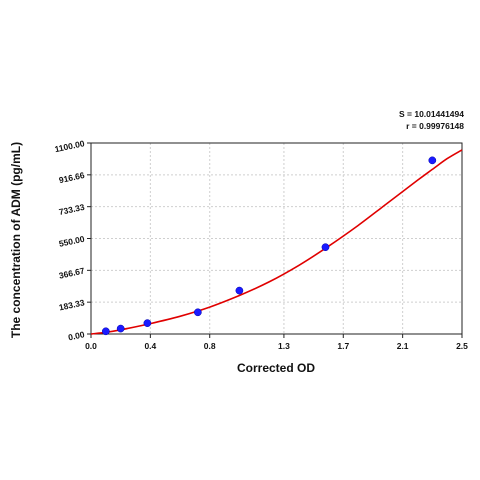  Describe the element at coordinates (210, 346) in the screenshot. I see `x-tick-label: 0.8` at that location.